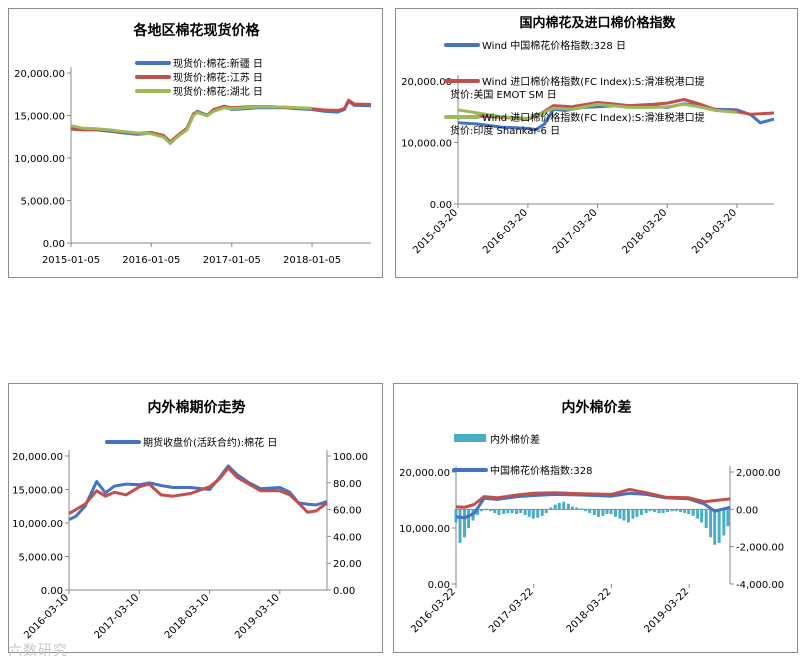  What do you see at coordinates (439, 585) in the screenshot?
I see `y-tick-label: 0.00` at bounding box center [439, 585].